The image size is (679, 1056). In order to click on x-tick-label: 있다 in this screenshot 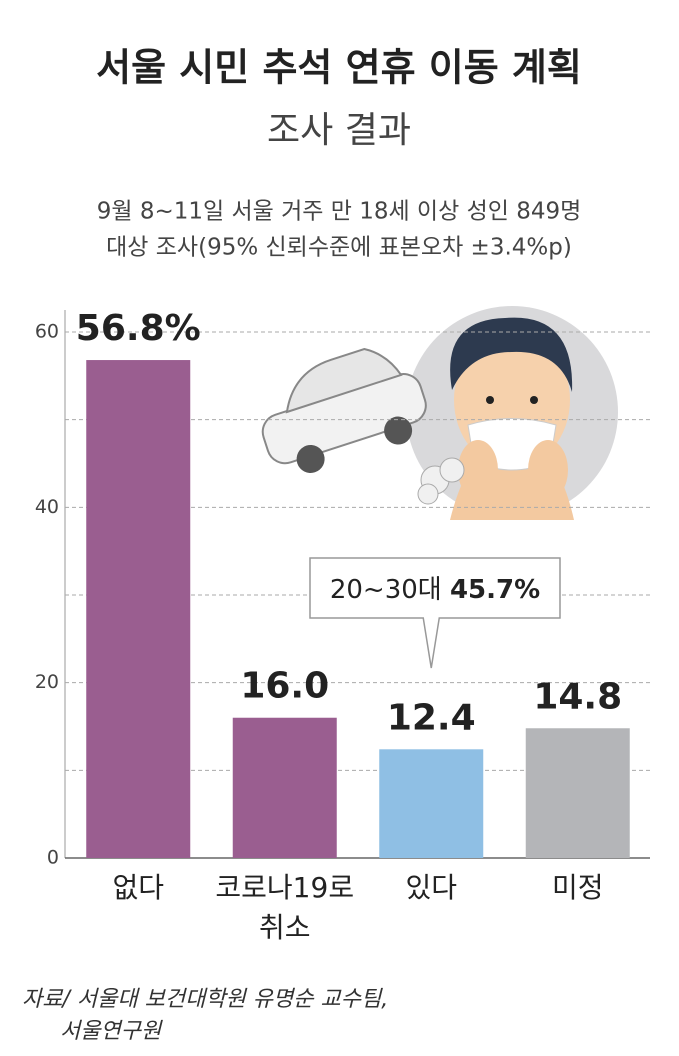, I will do `click(431, 887)`.